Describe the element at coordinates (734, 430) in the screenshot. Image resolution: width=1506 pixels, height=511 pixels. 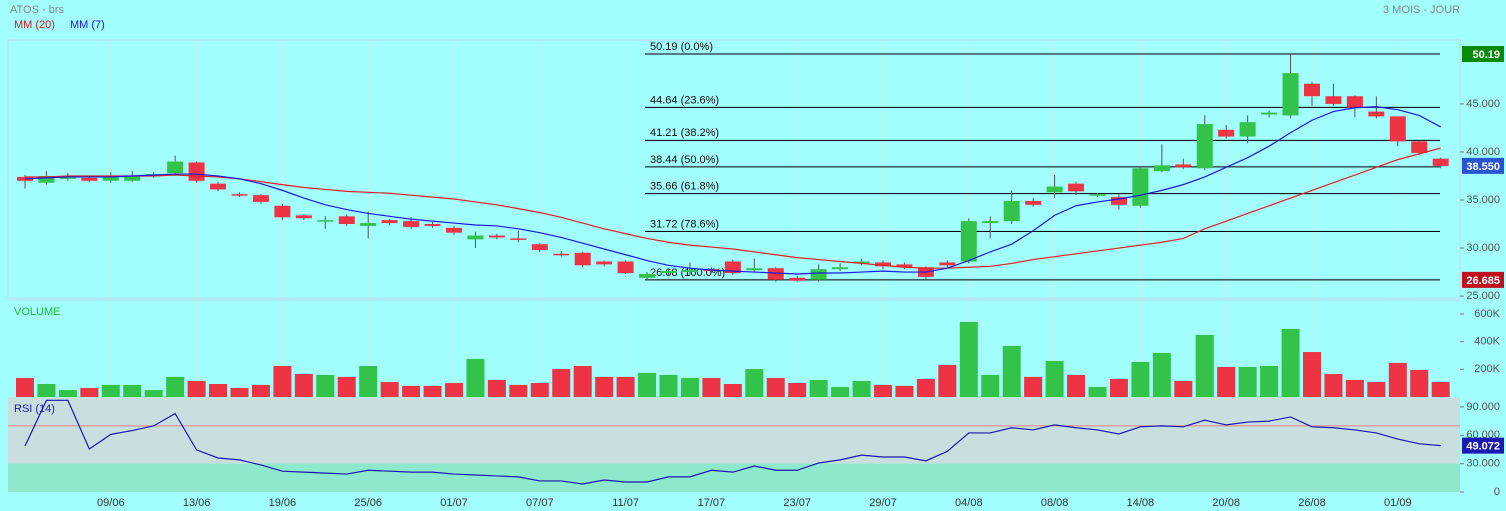
I see `rsi-band` at that location.